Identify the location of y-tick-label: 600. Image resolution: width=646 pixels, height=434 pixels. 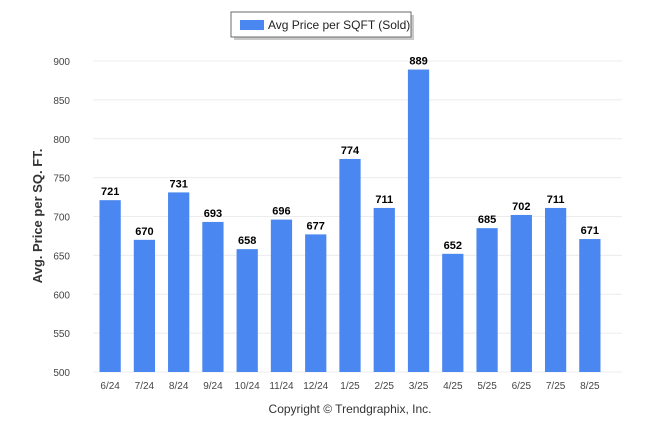
(61, 295).